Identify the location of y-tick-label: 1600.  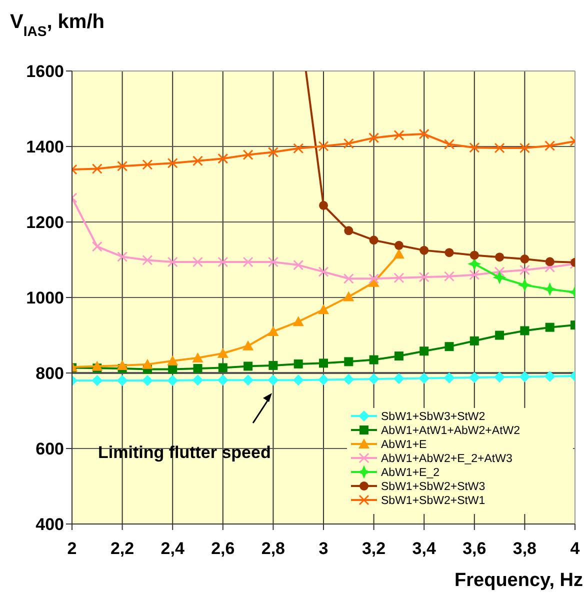
(45, 71).